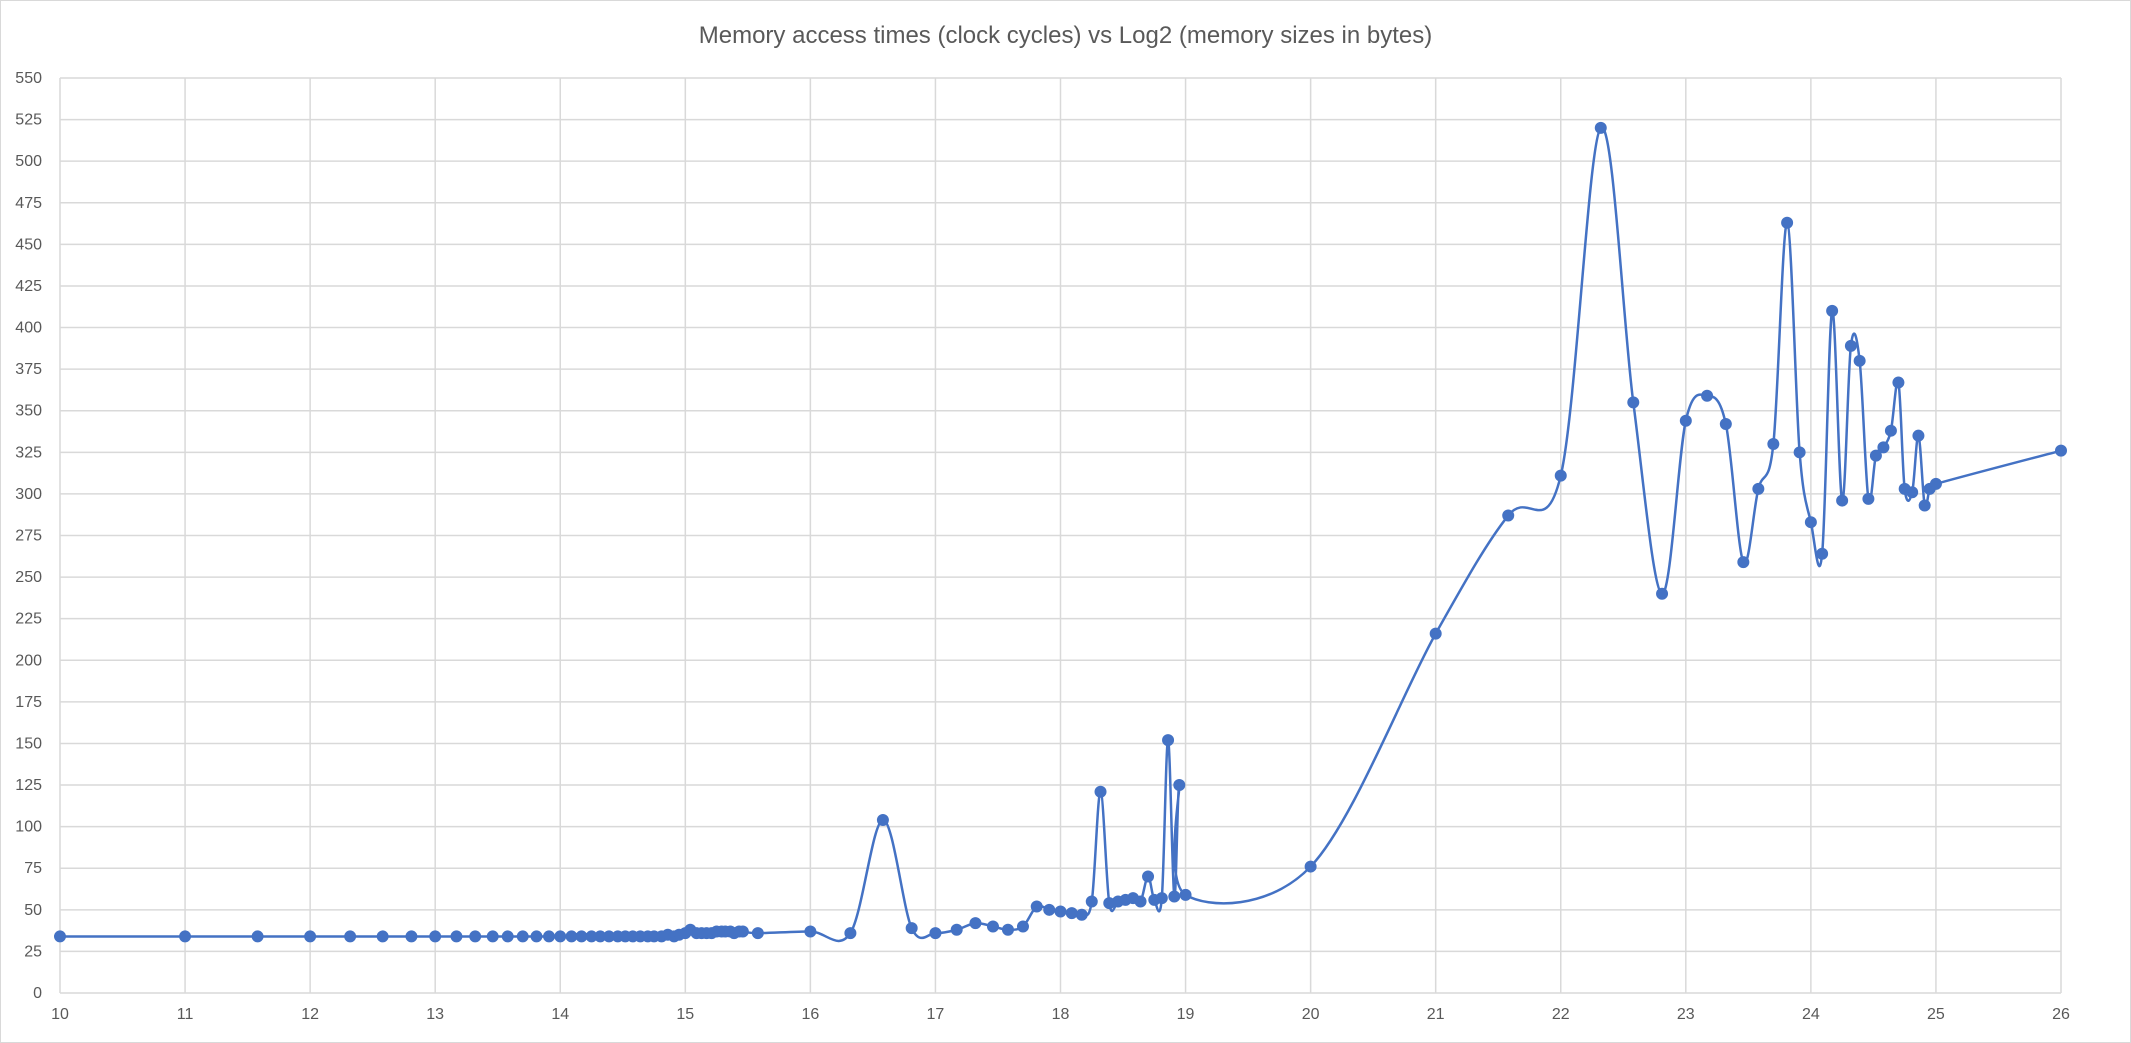 Image resolution: width=2131 pixels, height=1043 pixels. Describe the element at coordinates (28, 494) in the screenshot. I see `y-tick-label: 300` at that location.